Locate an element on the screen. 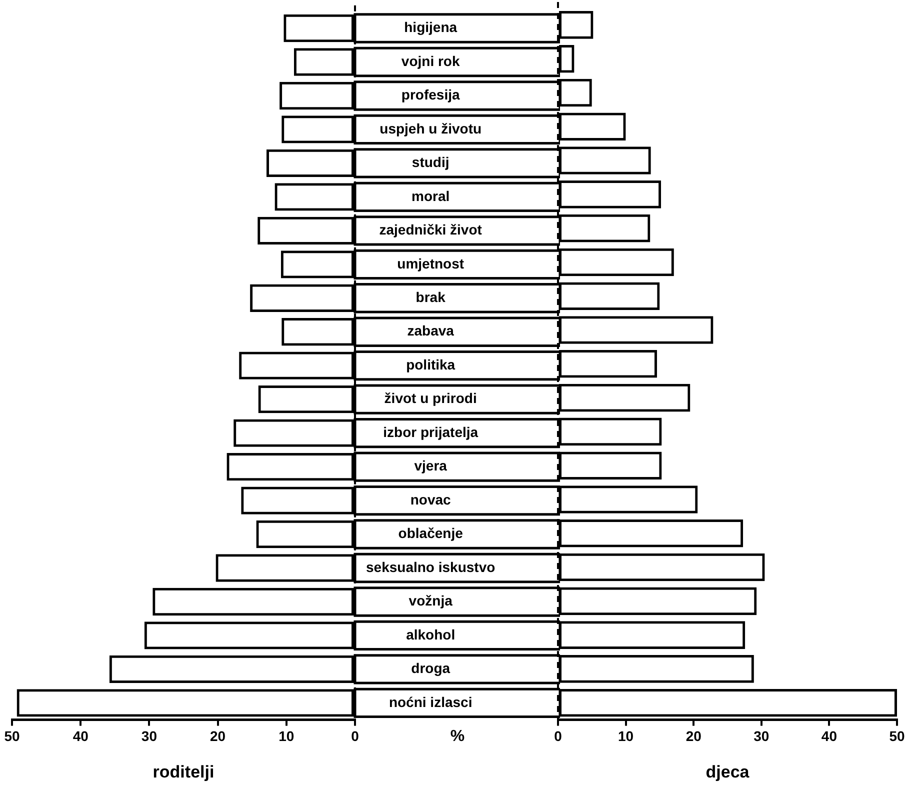  y-tick-label: vjera is located at coordinates (431, 466).